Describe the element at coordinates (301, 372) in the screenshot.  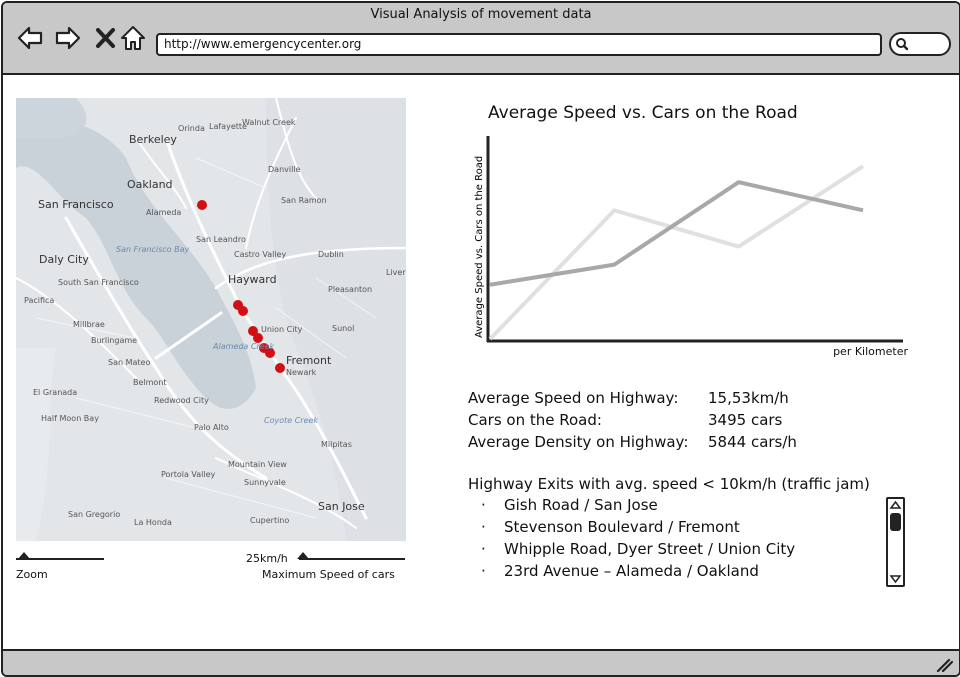
I see `map-label: Newark` at that location.